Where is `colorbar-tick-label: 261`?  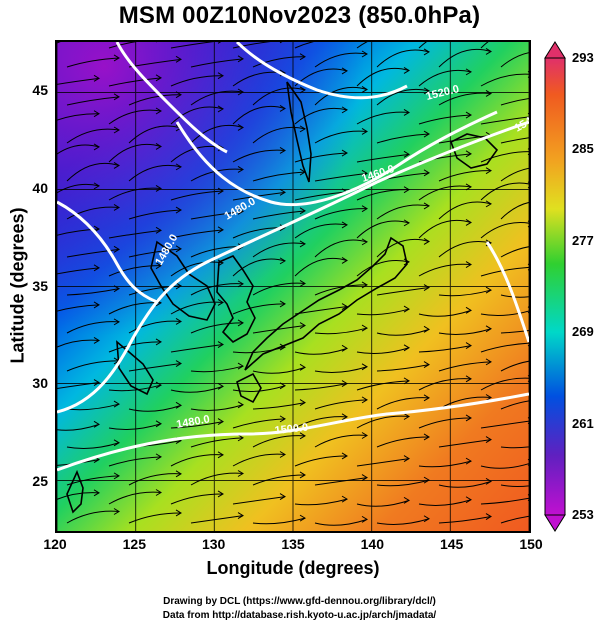 colorbar-tick-label: 261 is located at coordinates (583, 423).